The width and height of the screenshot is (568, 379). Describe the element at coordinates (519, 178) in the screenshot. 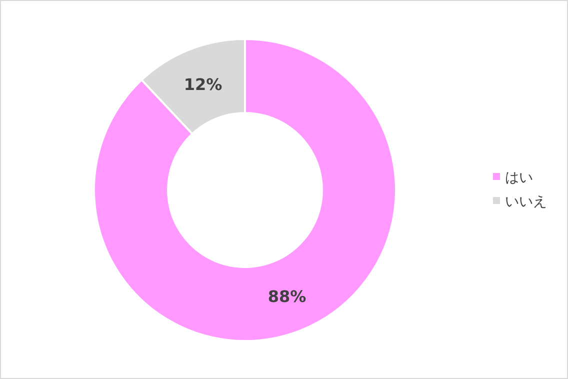

I see `legend-label: はい` at that location.